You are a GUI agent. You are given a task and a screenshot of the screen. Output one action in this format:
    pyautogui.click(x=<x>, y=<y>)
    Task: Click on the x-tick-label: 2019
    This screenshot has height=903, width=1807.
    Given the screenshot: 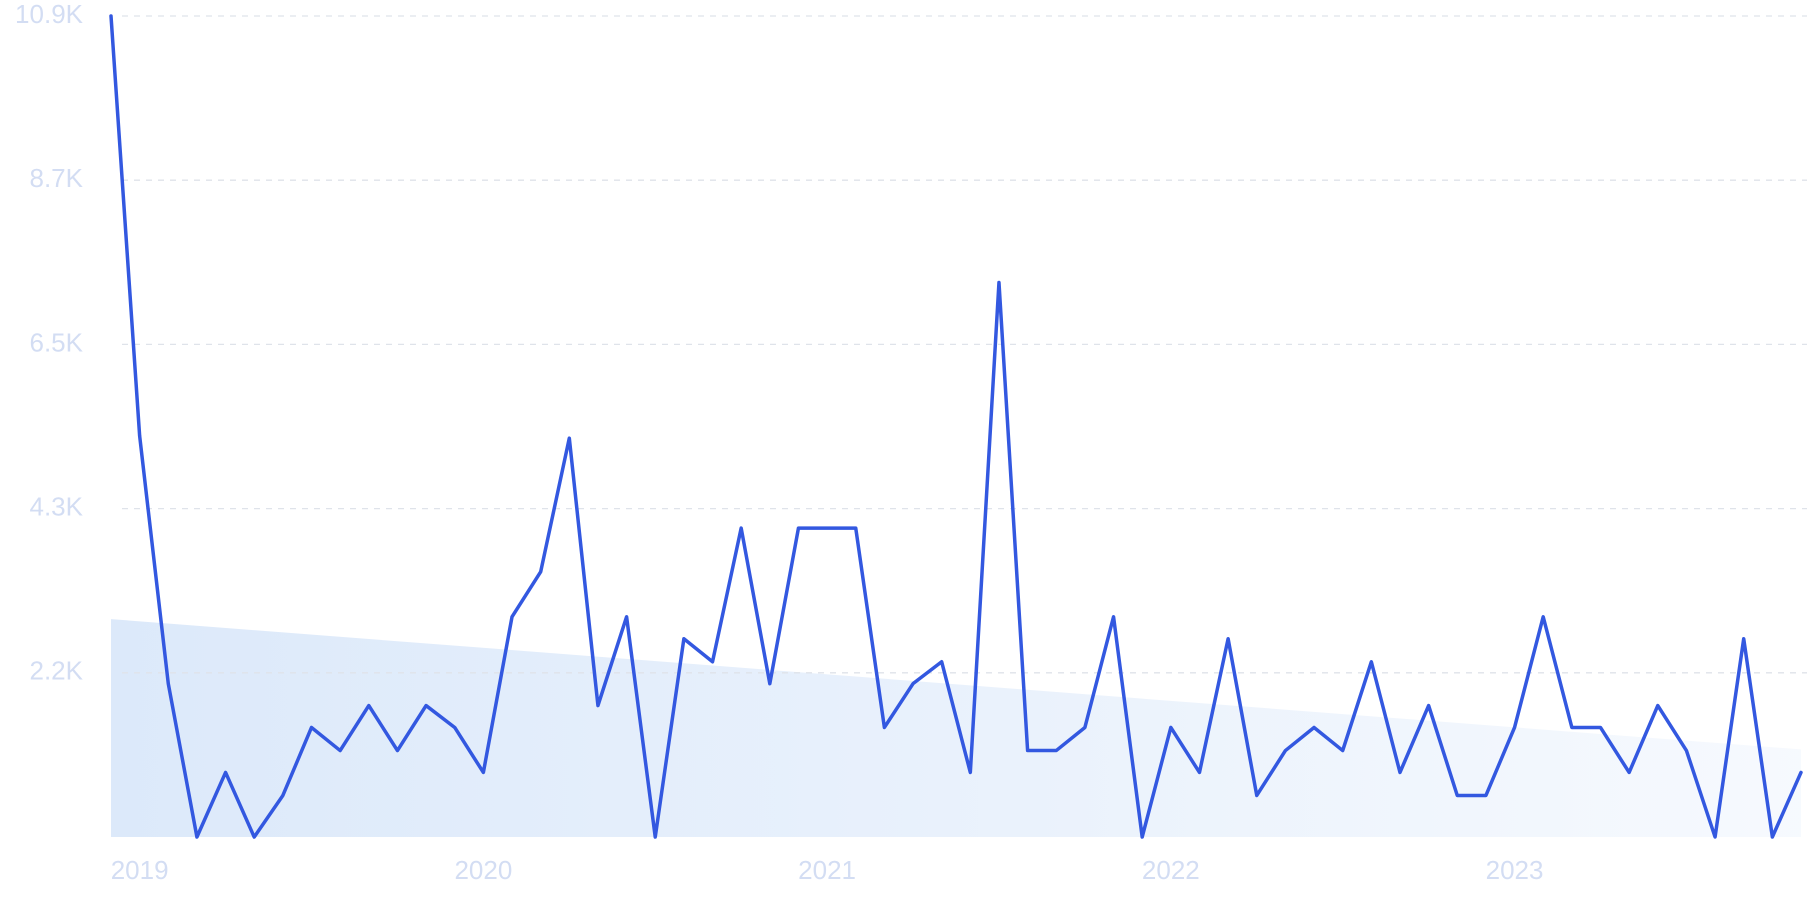 What is the action you would take?
    pyautogui.click(x=140, y=870)
    